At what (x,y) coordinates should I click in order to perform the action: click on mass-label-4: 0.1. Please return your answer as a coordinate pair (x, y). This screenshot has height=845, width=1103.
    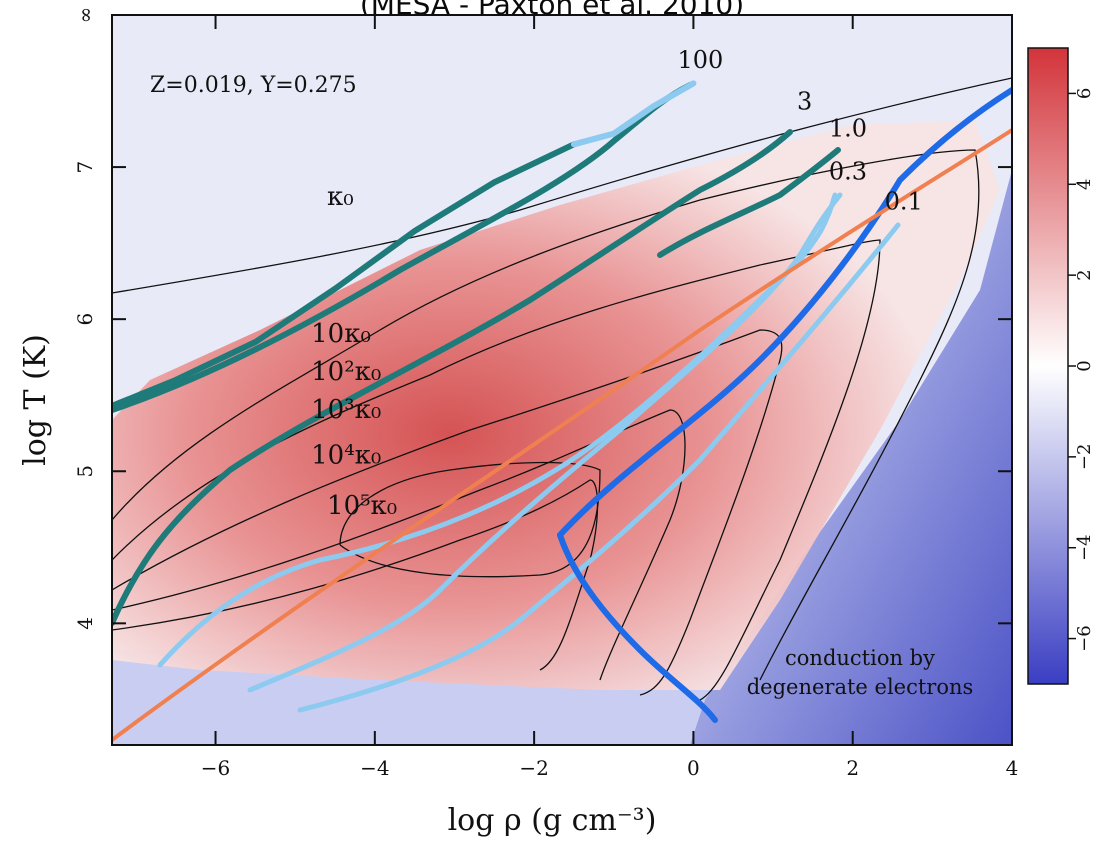
    Looking at the image, I should click on (904, 202).